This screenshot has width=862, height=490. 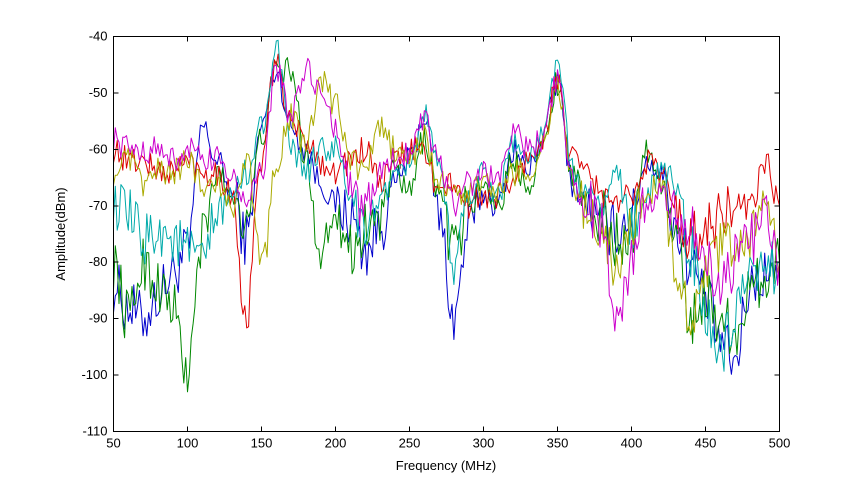 What do you see at coordinates (706, 443) in the screenshot?
I see `x-tick-label: 450` at bounding box center [706, 443].